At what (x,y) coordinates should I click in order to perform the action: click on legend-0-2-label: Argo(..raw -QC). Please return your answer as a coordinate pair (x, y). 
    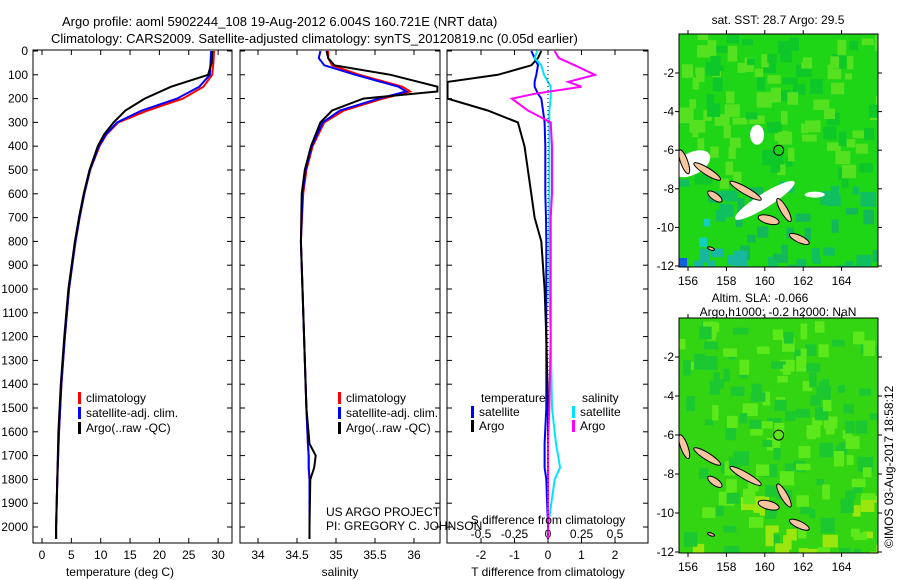
    Looking at the image, I should click on (128, 428).